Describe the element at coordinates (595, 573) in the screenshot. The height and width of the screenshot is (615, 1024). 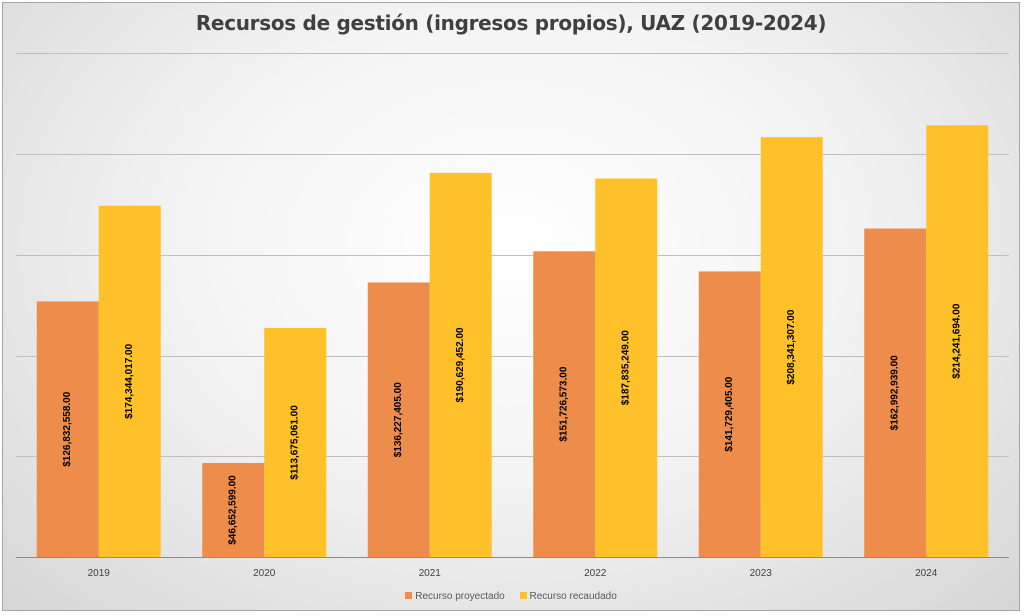
I see `x-tick-label: 2022` at that location.